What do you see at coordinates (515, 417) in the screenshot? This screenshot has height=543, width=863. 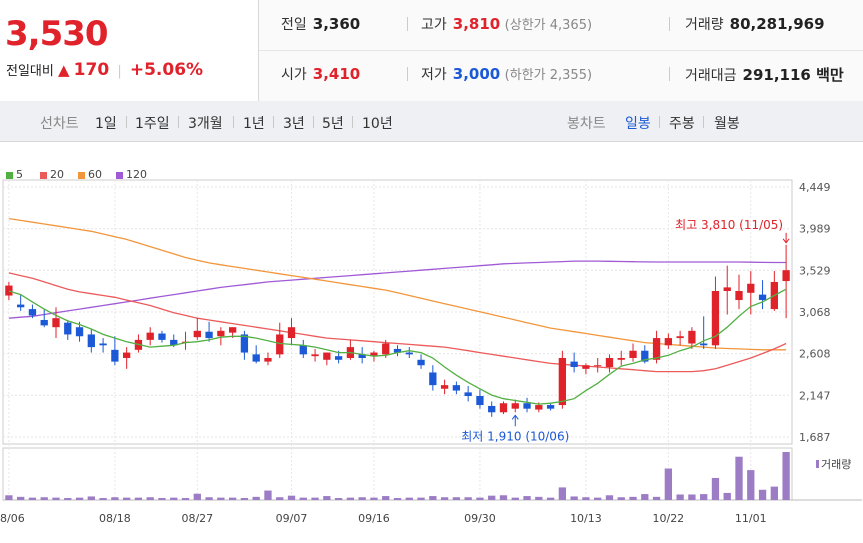 I see `low-arrow-head-icon` at bounding box center [515, 417].